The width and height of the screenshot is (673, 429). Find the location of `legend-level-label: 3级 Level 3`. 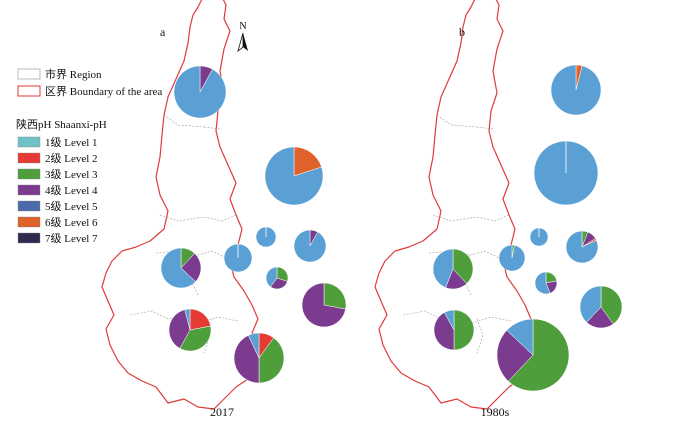

legend-level-label: 3级 Level 3 is located at coordinates (71, 174).